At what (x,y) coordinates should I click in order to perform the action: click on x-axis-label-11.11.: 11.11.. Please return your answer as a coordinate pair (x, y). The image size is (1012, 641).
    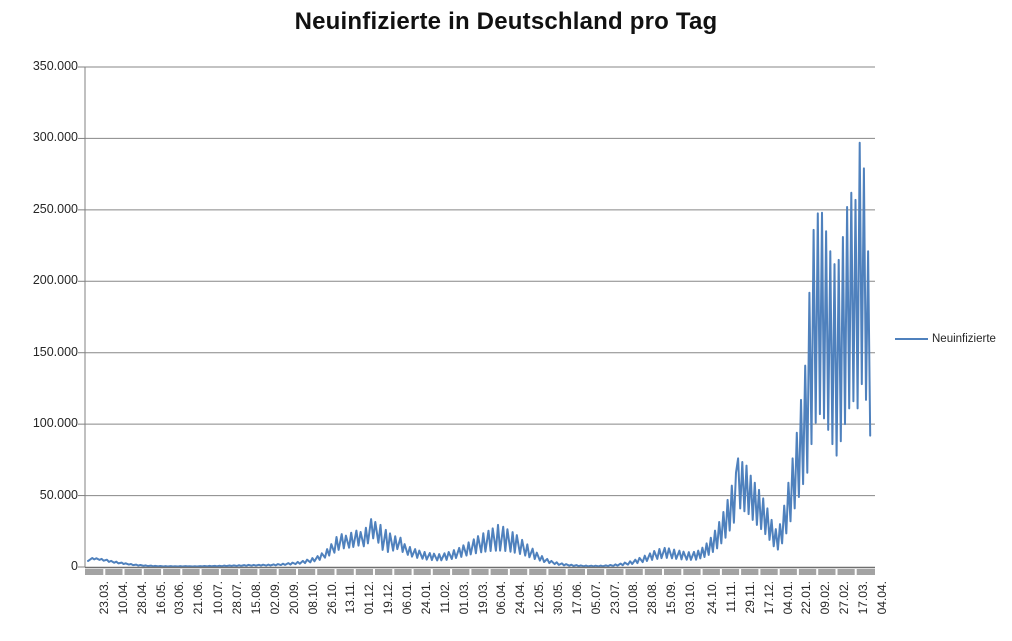
    Looking at the image, I should click on (731, 597).